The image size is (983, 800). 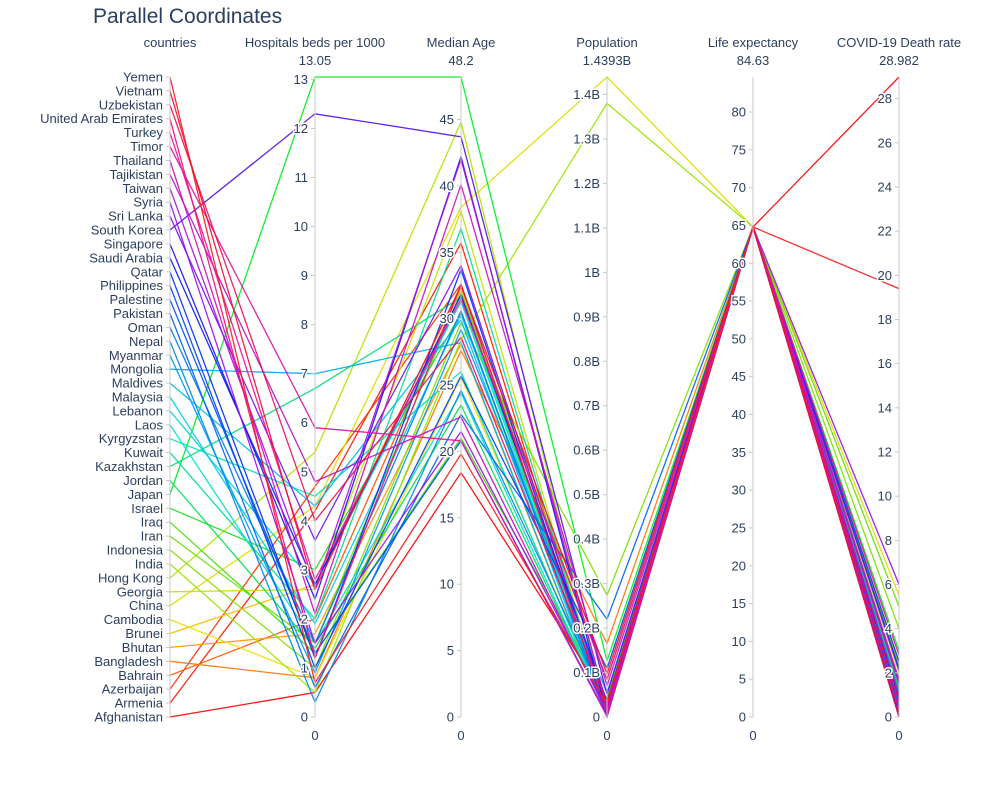 What do you see at coordinates (143, 452) in the screenshot?
I see `country-label: Kuwait` at bounding box center [143, 452].